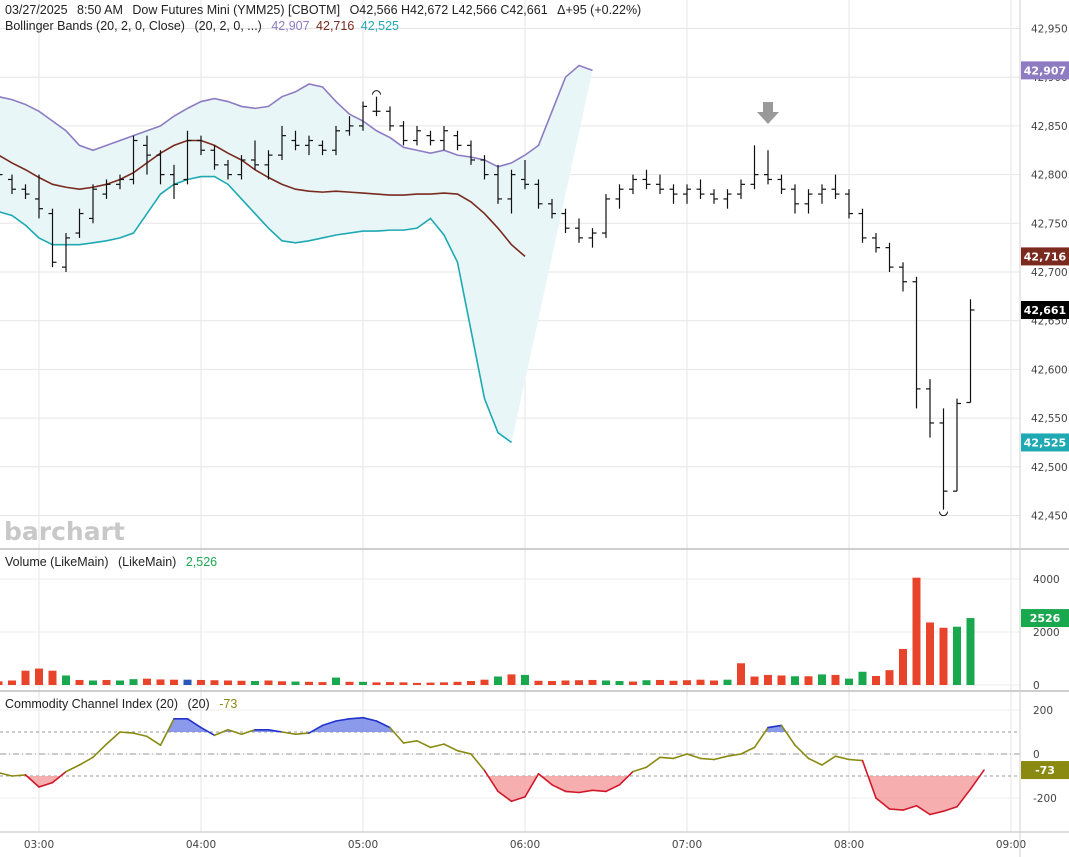 The height and width of the screenshot is (857, 1069). What do you see at coordinates (124, 704) in the screenshot?
I see `cci-legend: Commodity Channel Index (20) (20) -73` at bounding box center [124, 704].